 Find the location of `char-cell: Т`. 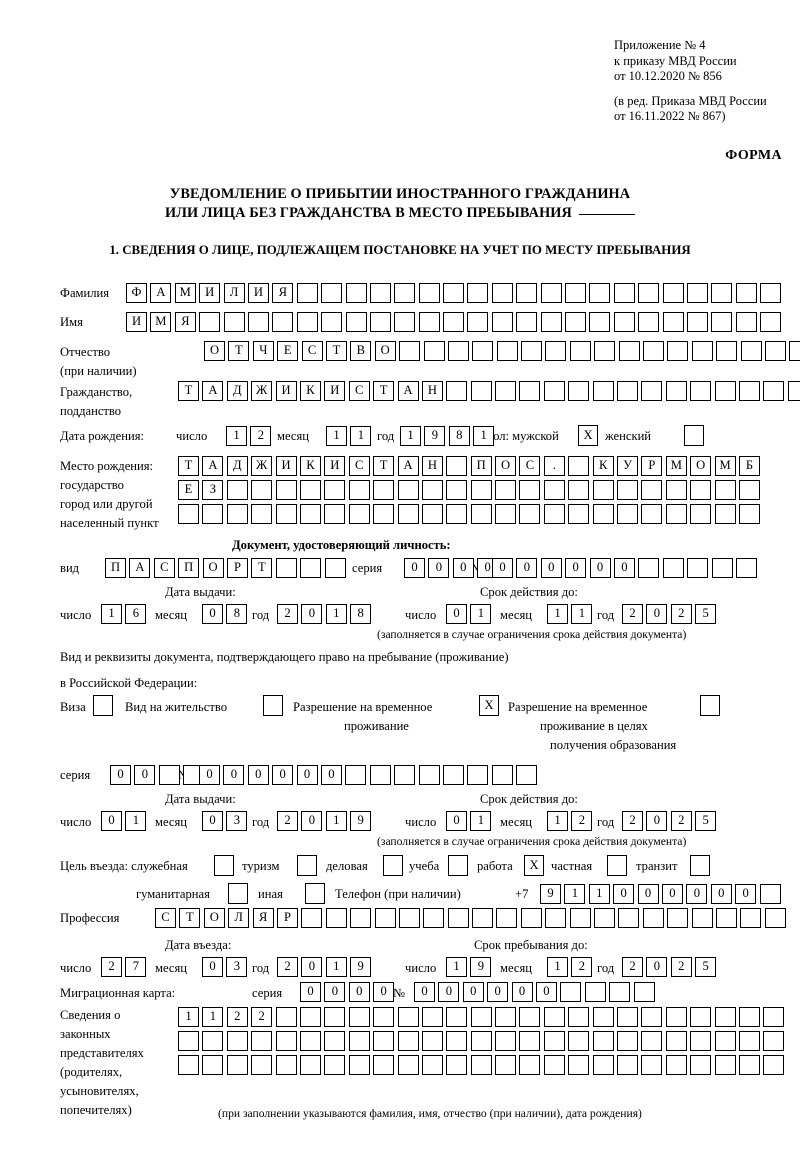

char-cell: Т is located at coordinates (188, 391).